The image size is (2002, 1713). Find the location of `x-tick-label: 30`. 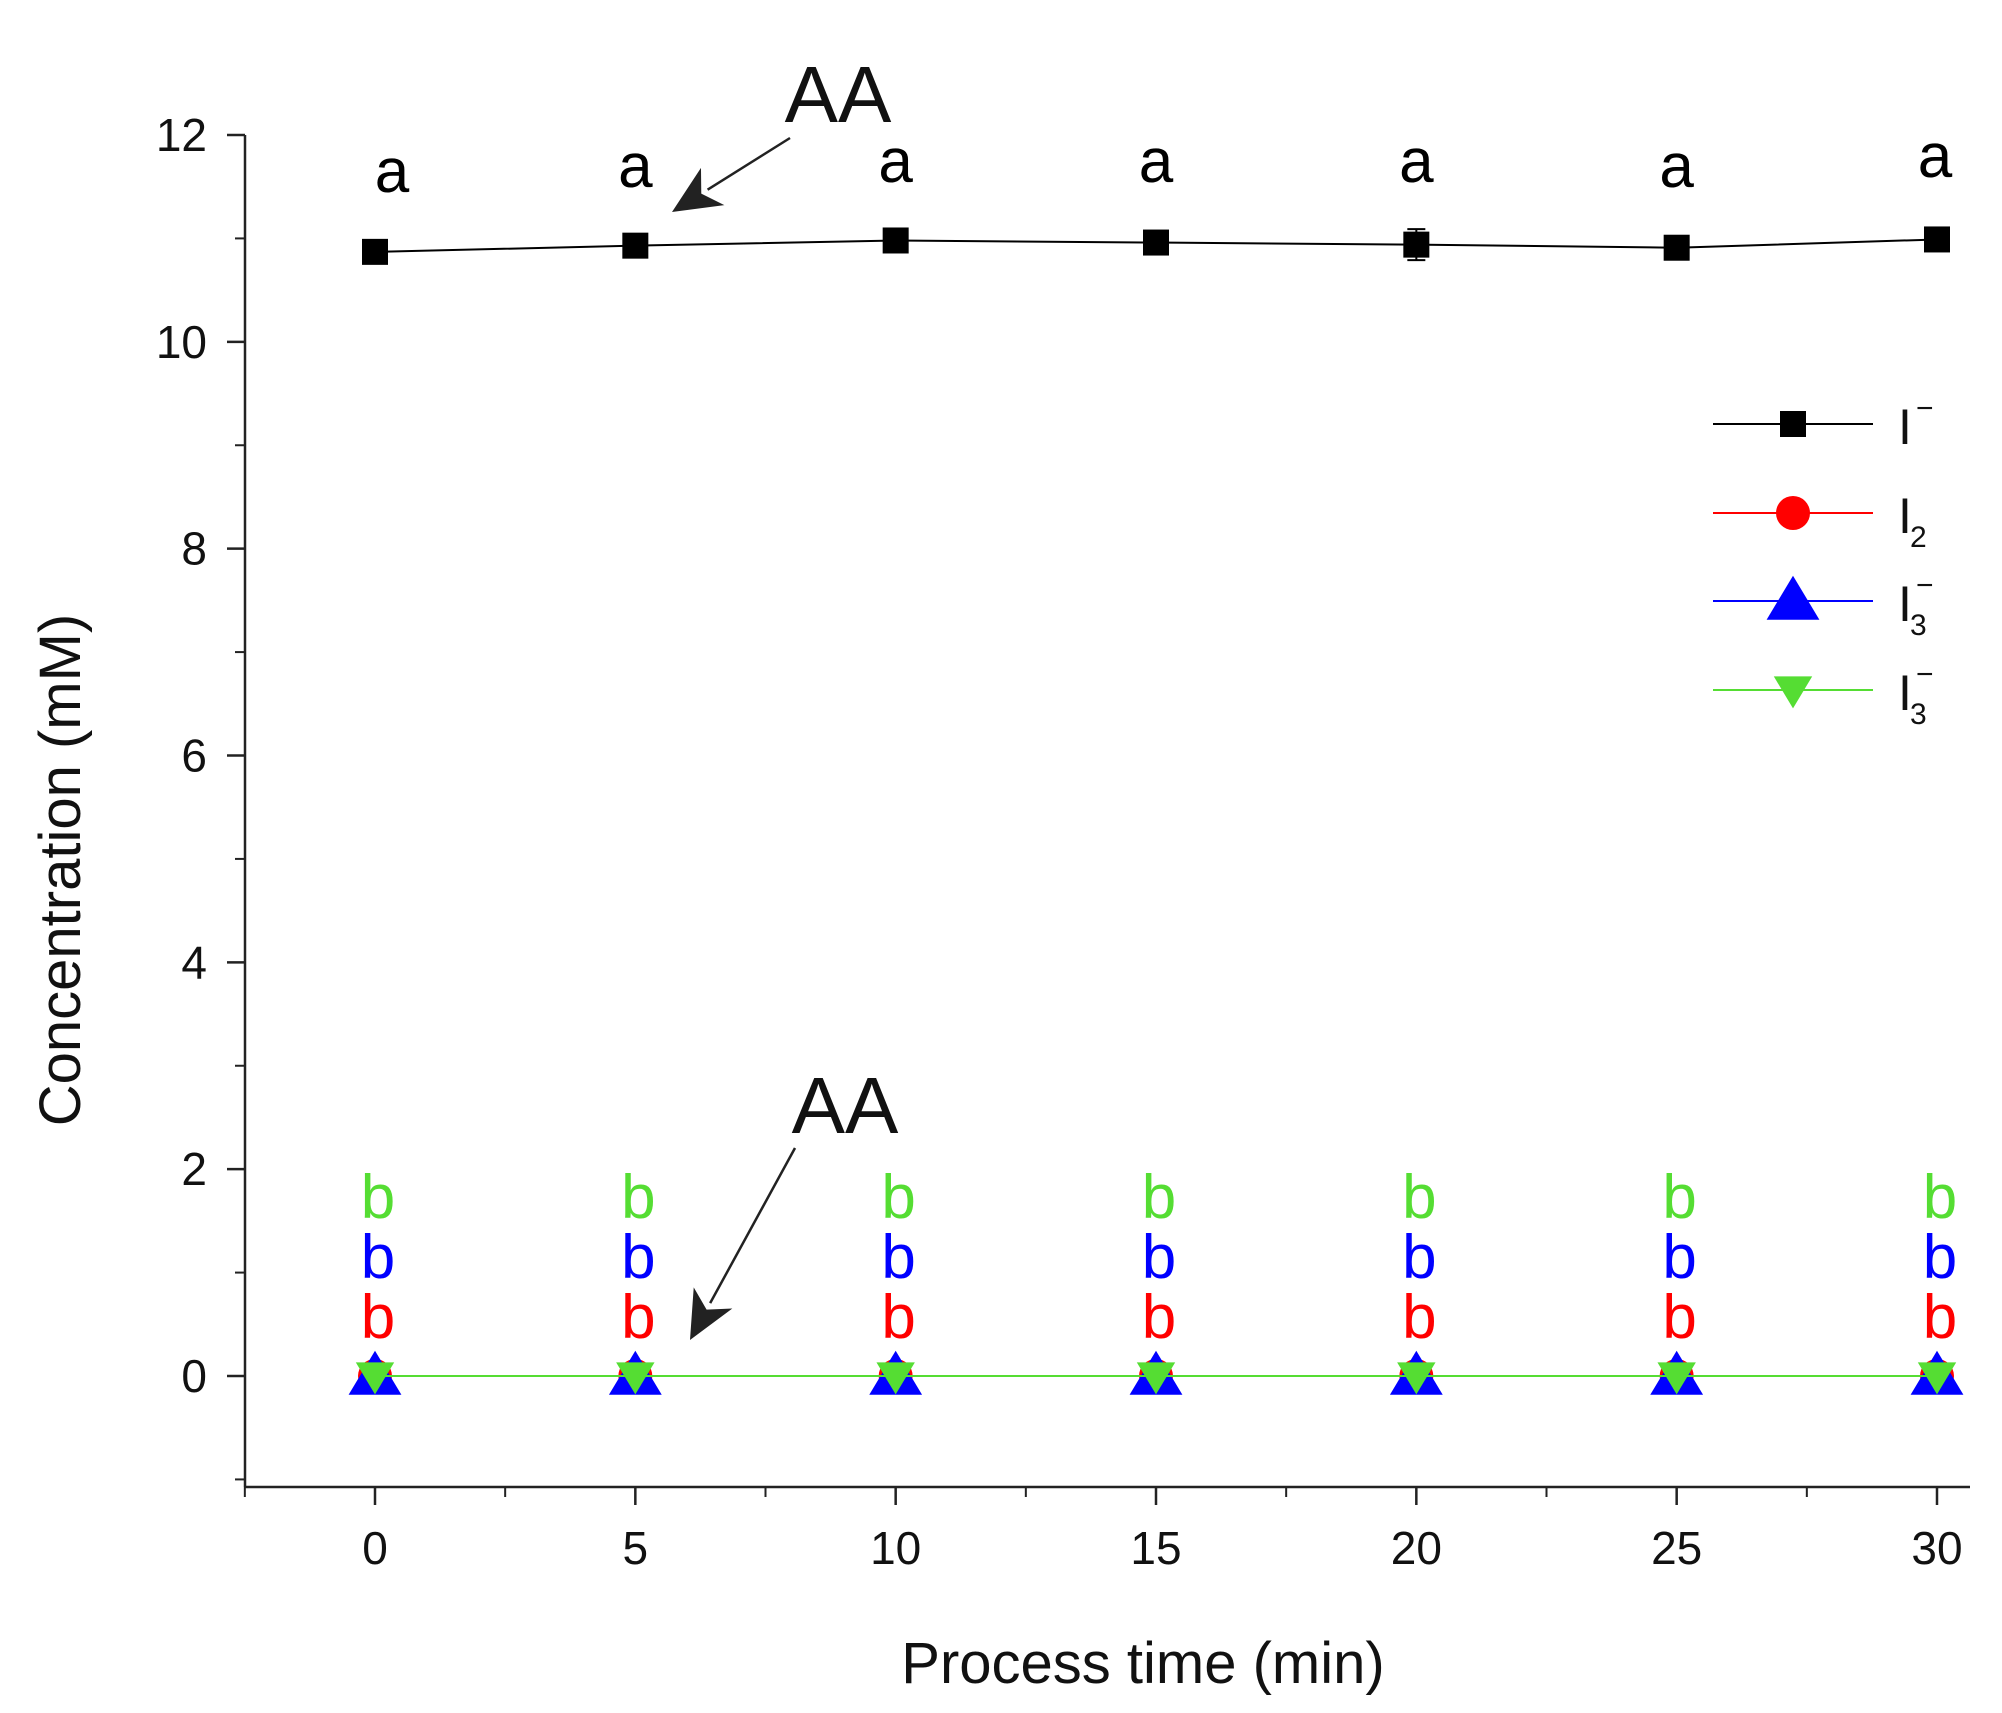

x-tick-label: 30 is located at coordinates (1936, 1548).